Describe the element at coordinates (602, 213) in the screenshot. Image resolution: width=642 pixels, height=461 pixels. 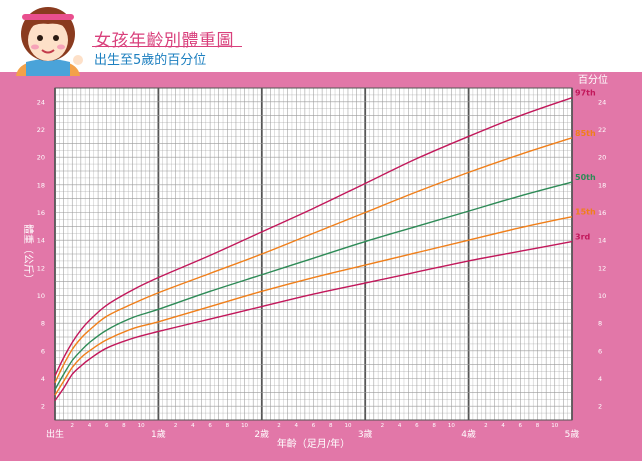
I see `y-tick-label-right: 16` at that location.